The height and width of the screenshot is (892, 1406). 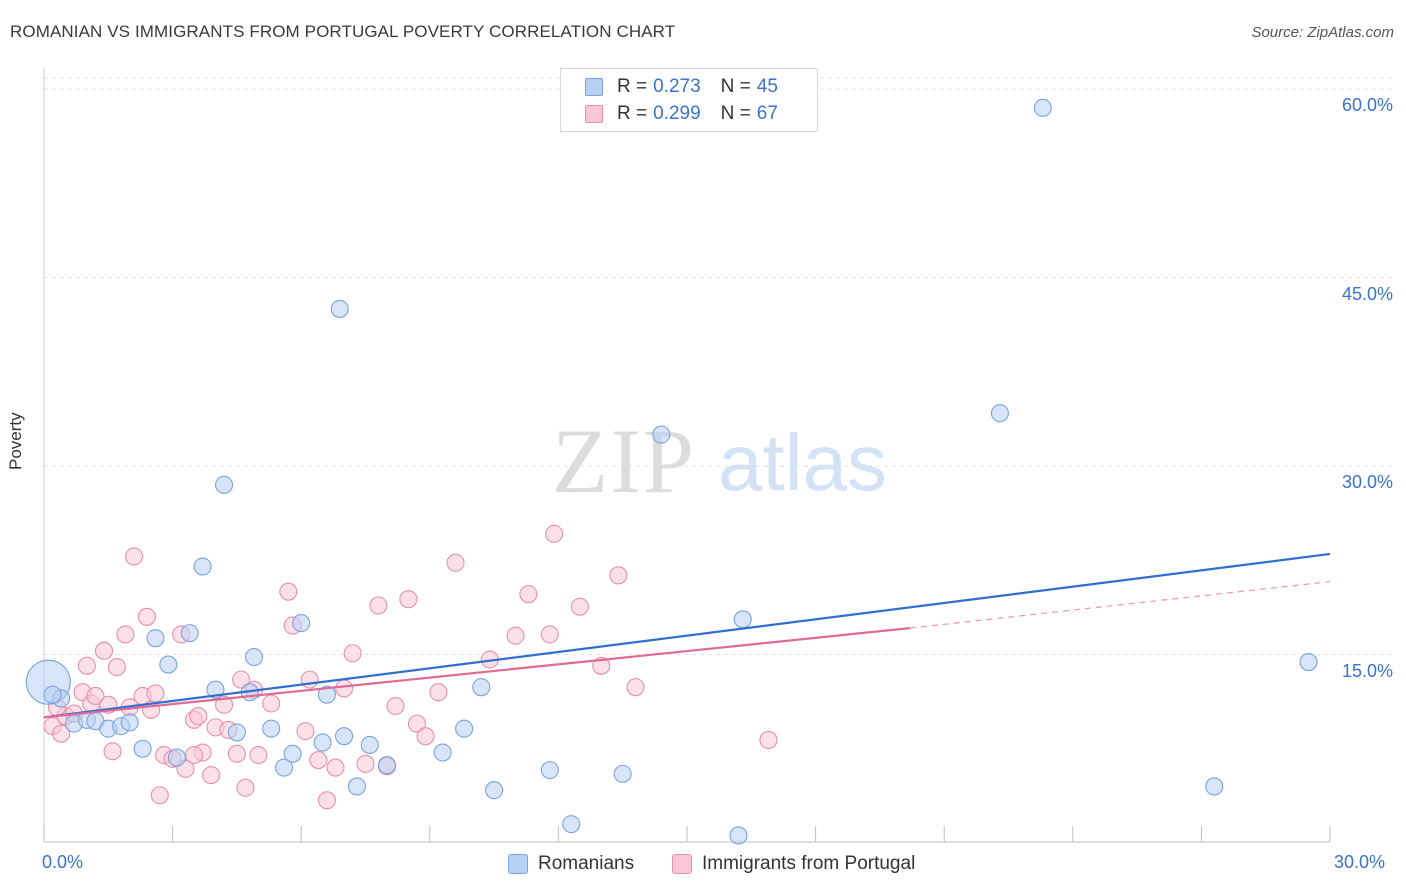 I want to click on romanians-legend-icon, so click(x=518, y=864).